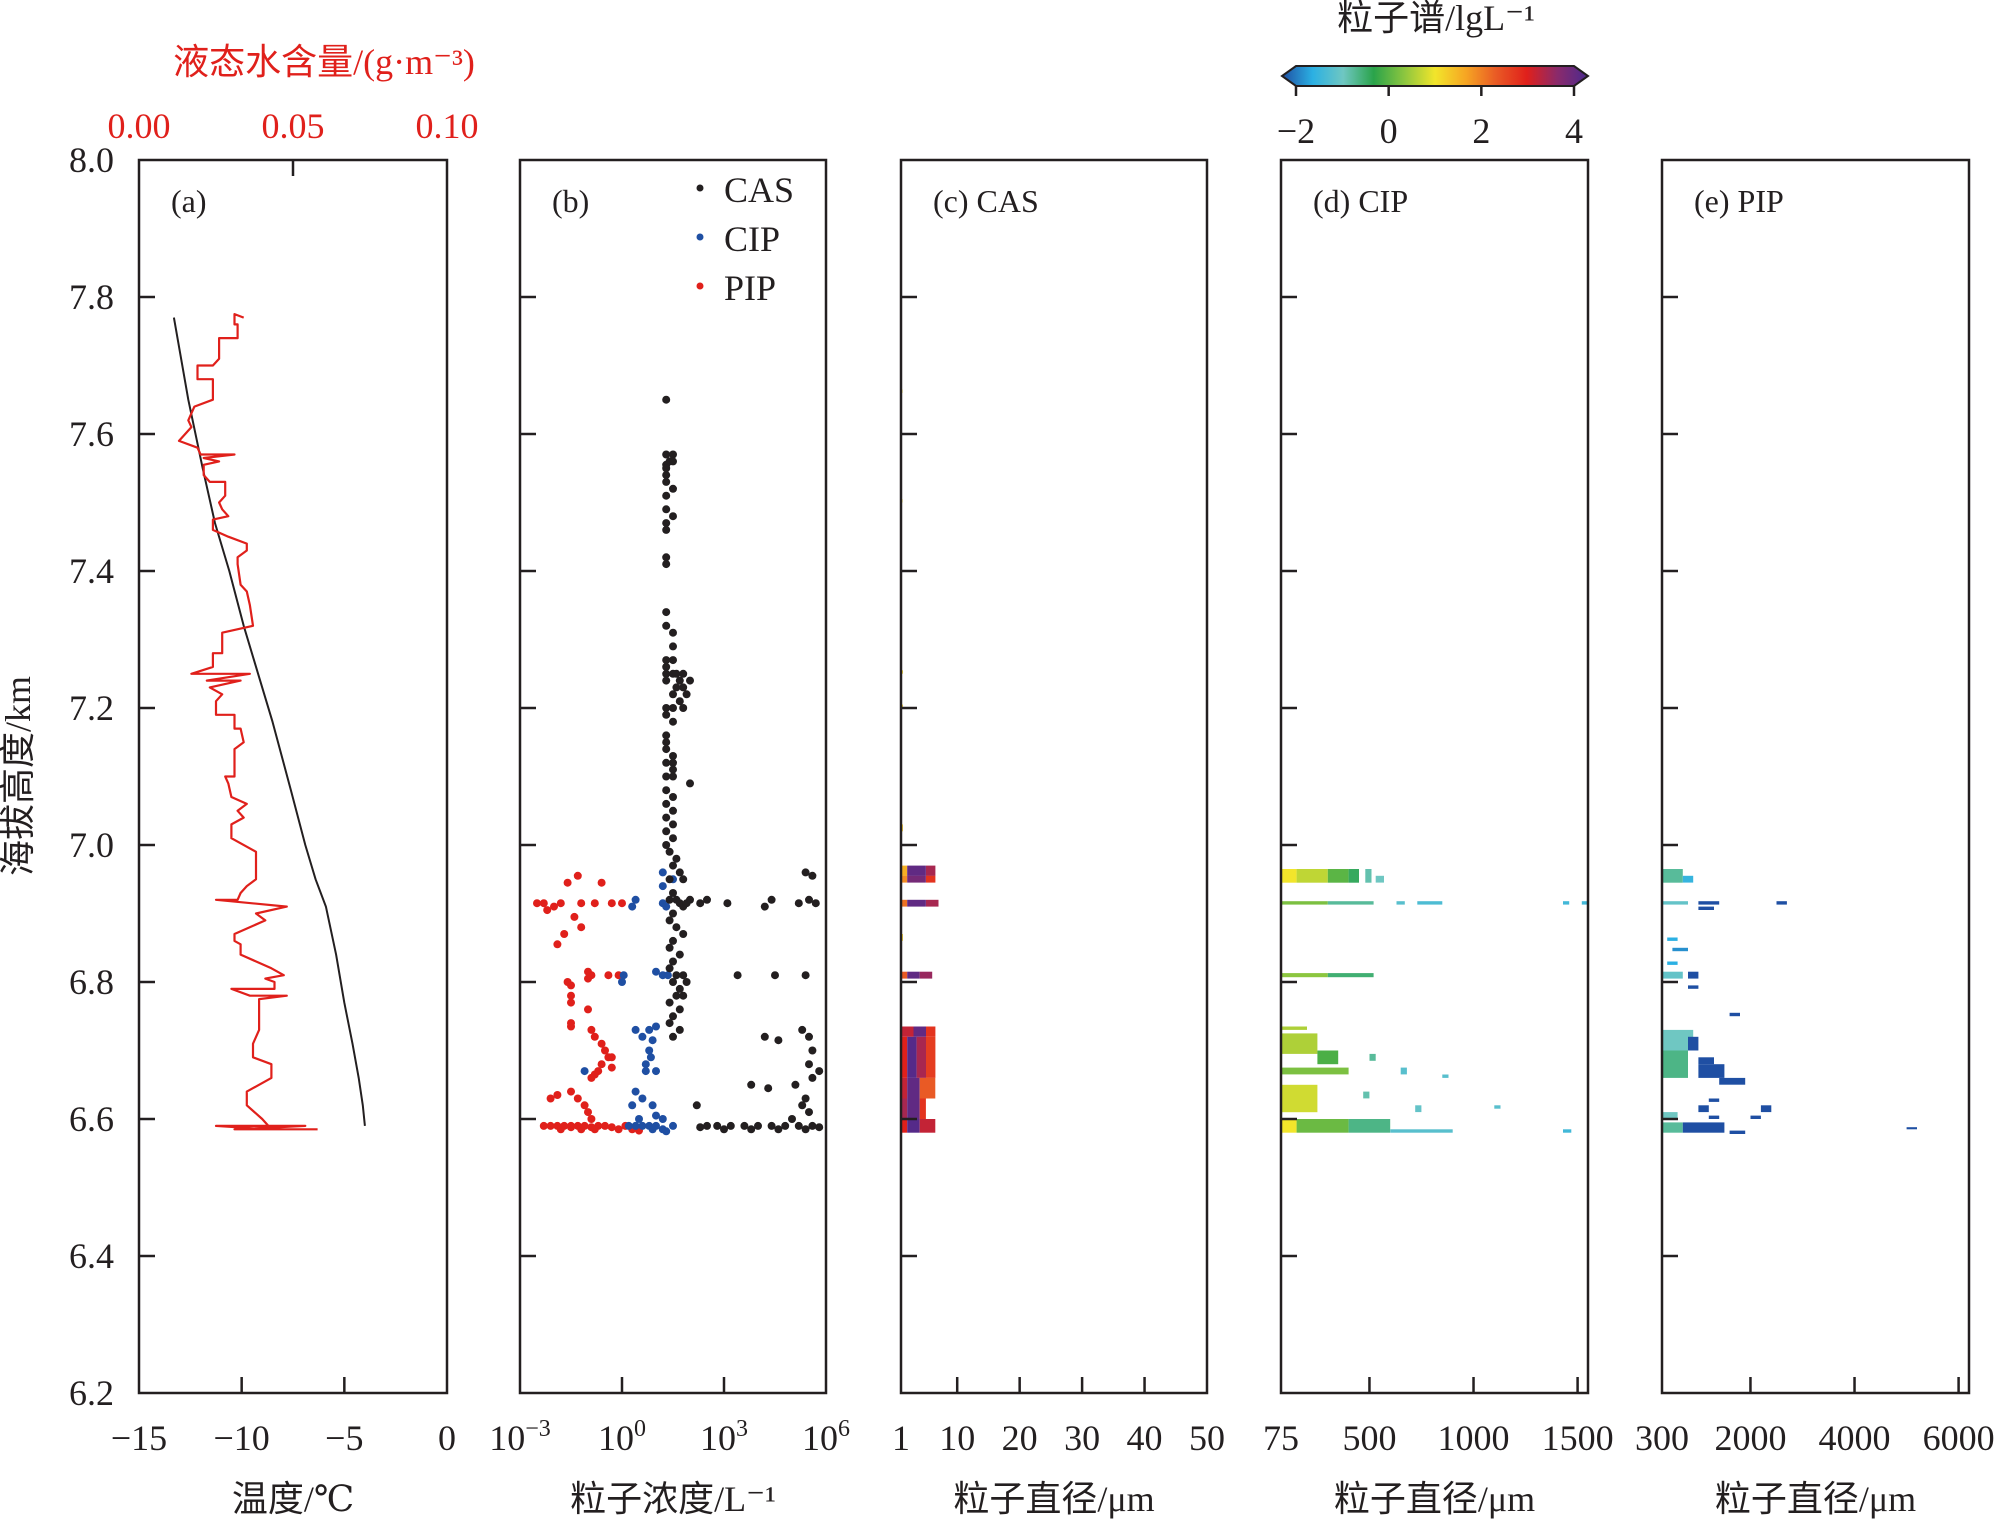 This screenshot has height=1521, width=2000. What do you see at coordinates (752, 239) in the screenshot?
I see `legend-label: CIP` at bounding box center [752, 239].